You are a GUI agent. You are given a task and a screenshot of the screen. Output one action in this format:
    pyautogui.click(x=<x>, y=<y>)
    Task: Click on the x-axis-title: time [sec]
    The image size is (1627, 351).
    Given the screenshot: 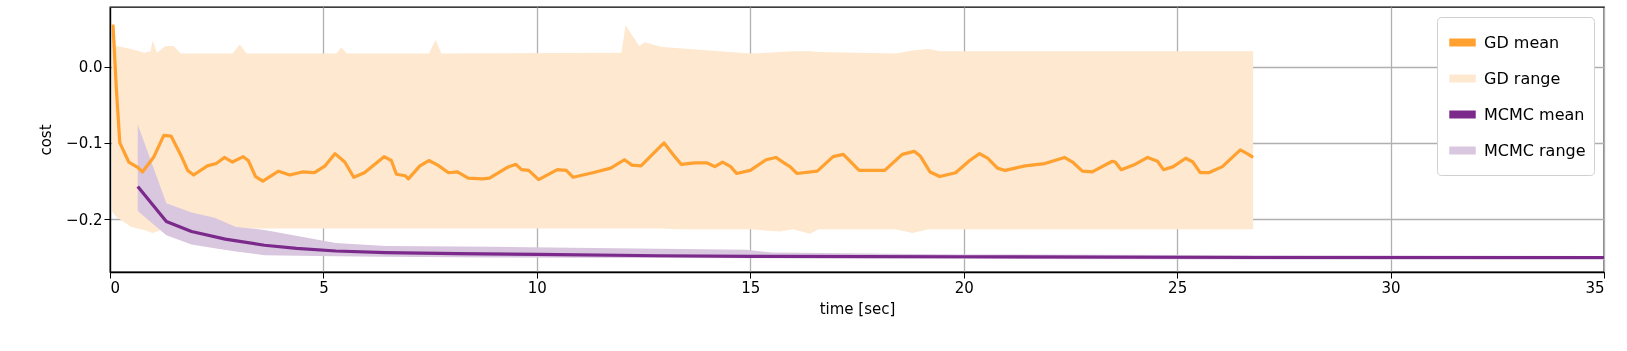 What is the action you would take?
    pyautogui.click(x=857, y=308)
    